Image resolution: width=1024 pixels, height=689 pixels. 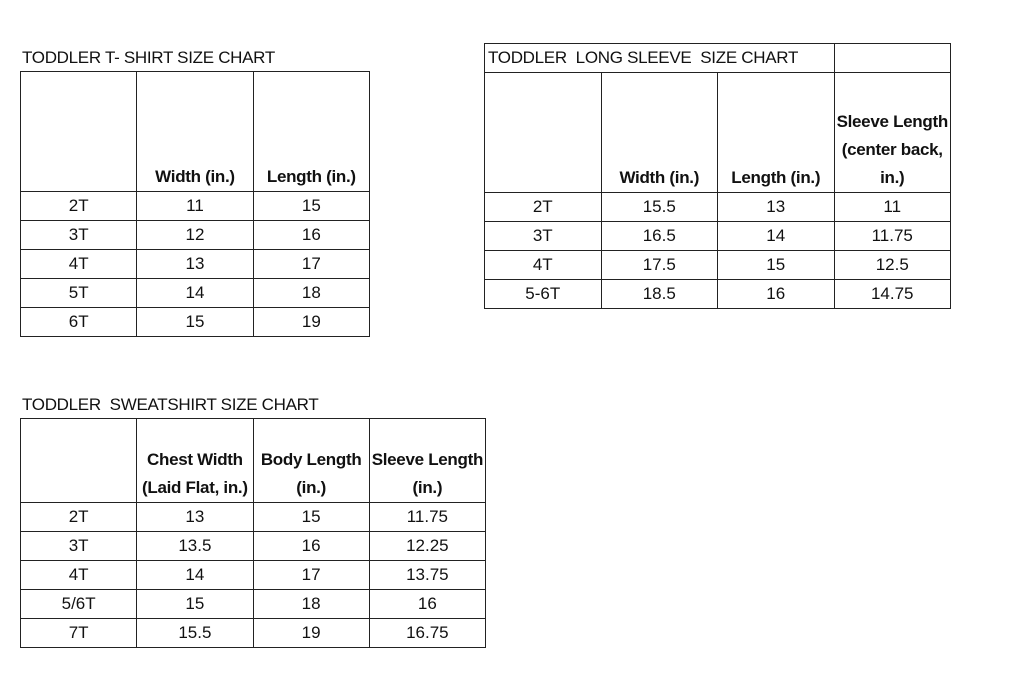 I want to click on table-row: 2T 15.5 13 11, so click(x=717, y=207).